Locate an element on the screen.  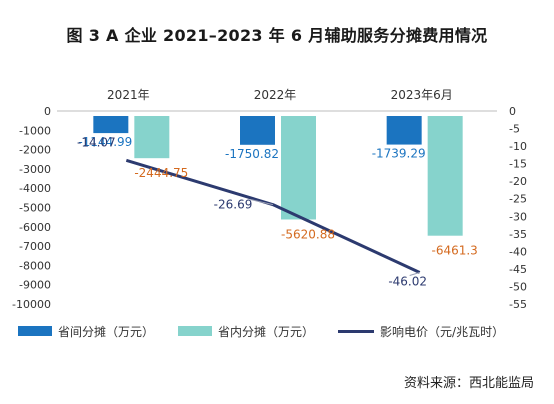
category-label: 2023年6月 is located at coordinates (422, 95).